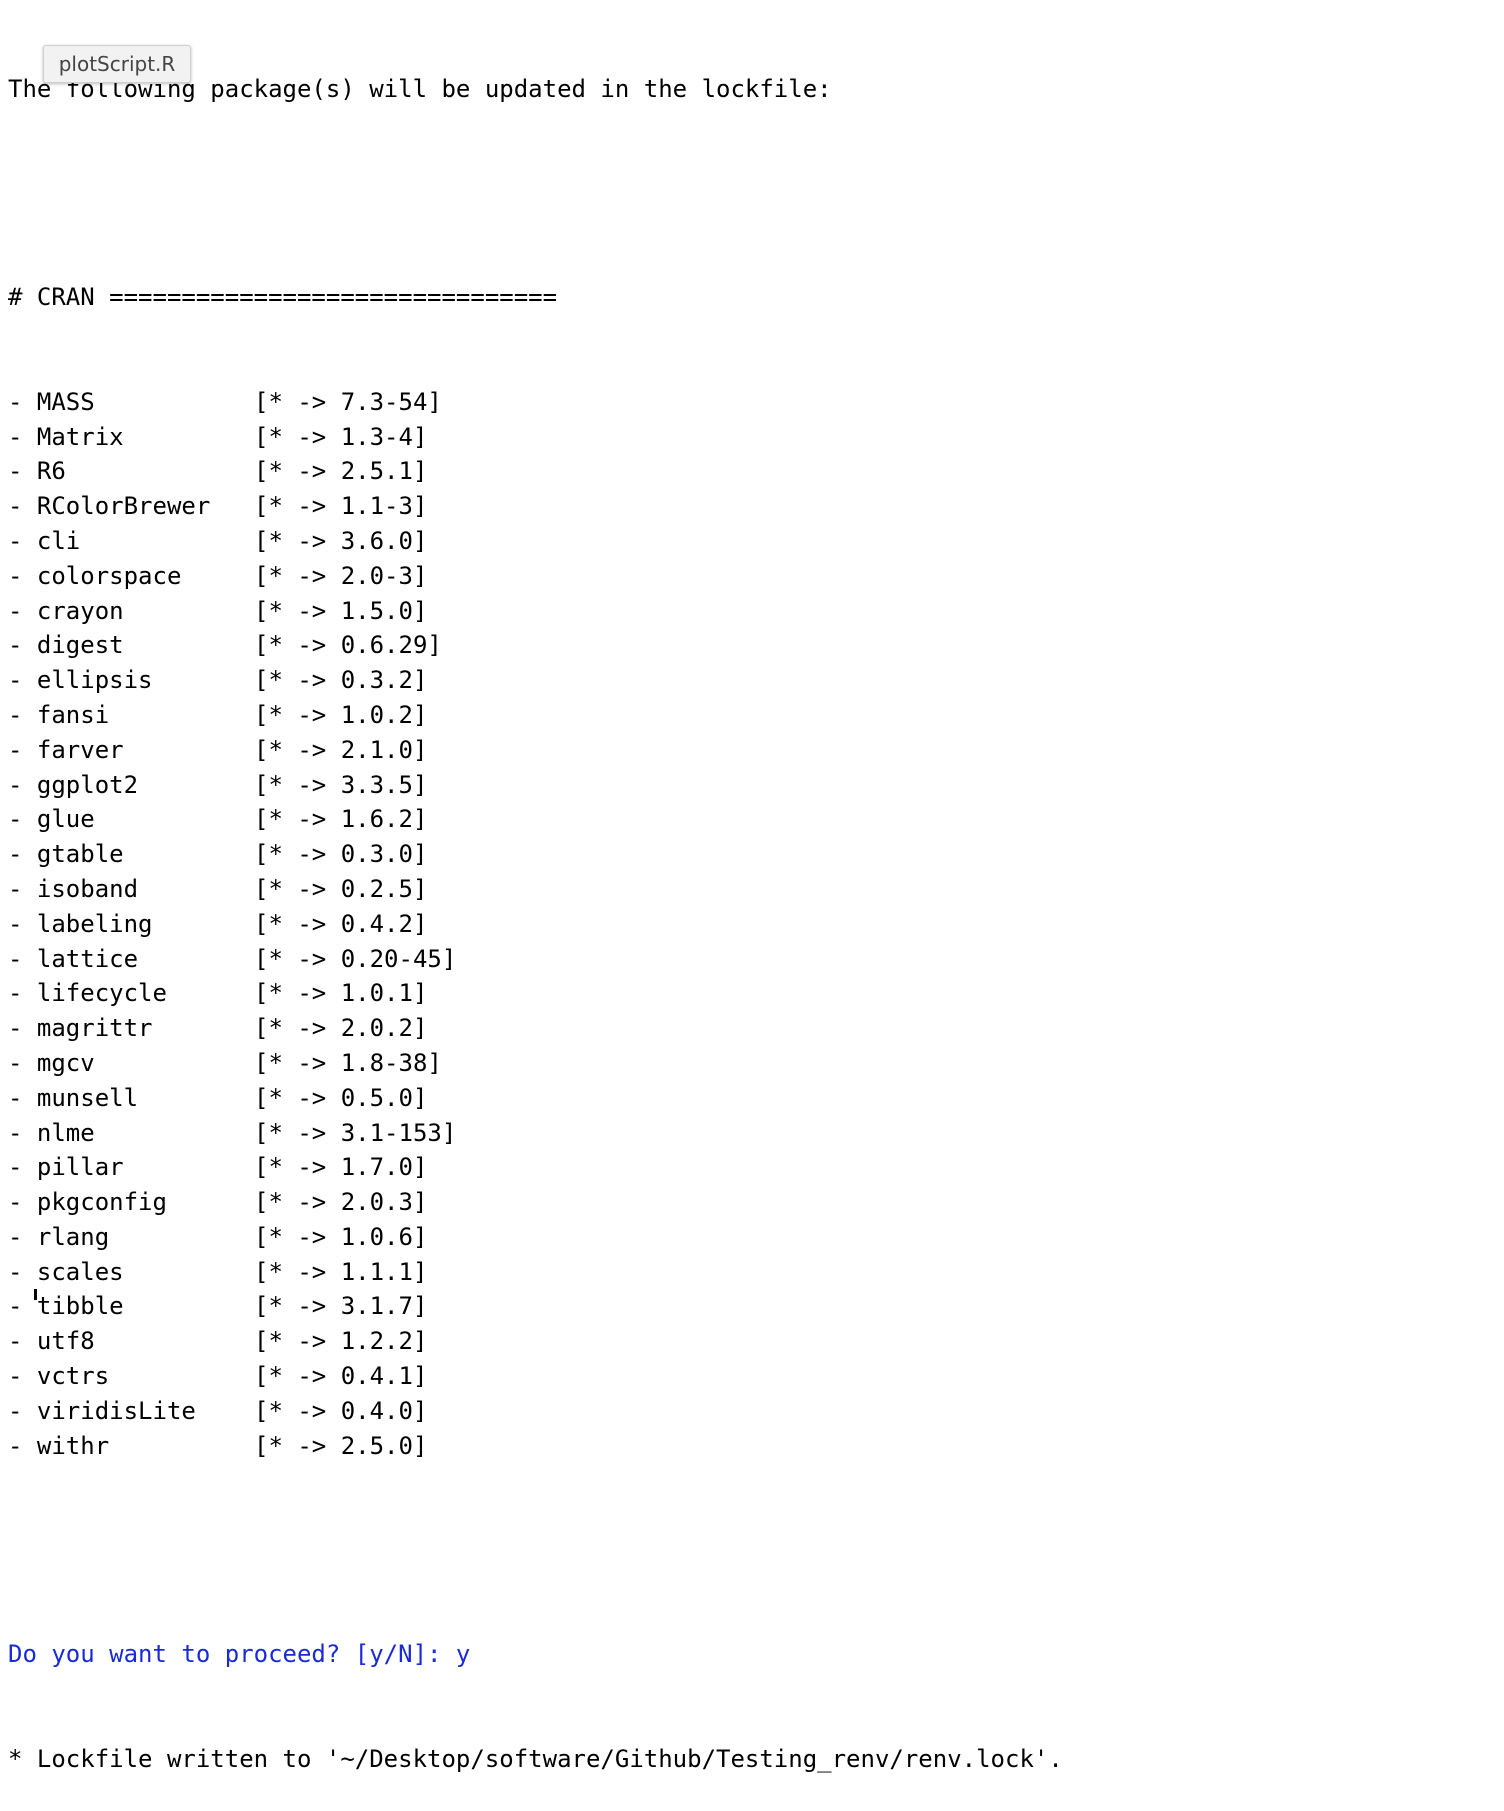 This screenshot has width=1504, height=1811. Describe the element at coordinates (341, 1271) in the screenshot. I see `package-version: [* -> 1.1.1]` at that location.